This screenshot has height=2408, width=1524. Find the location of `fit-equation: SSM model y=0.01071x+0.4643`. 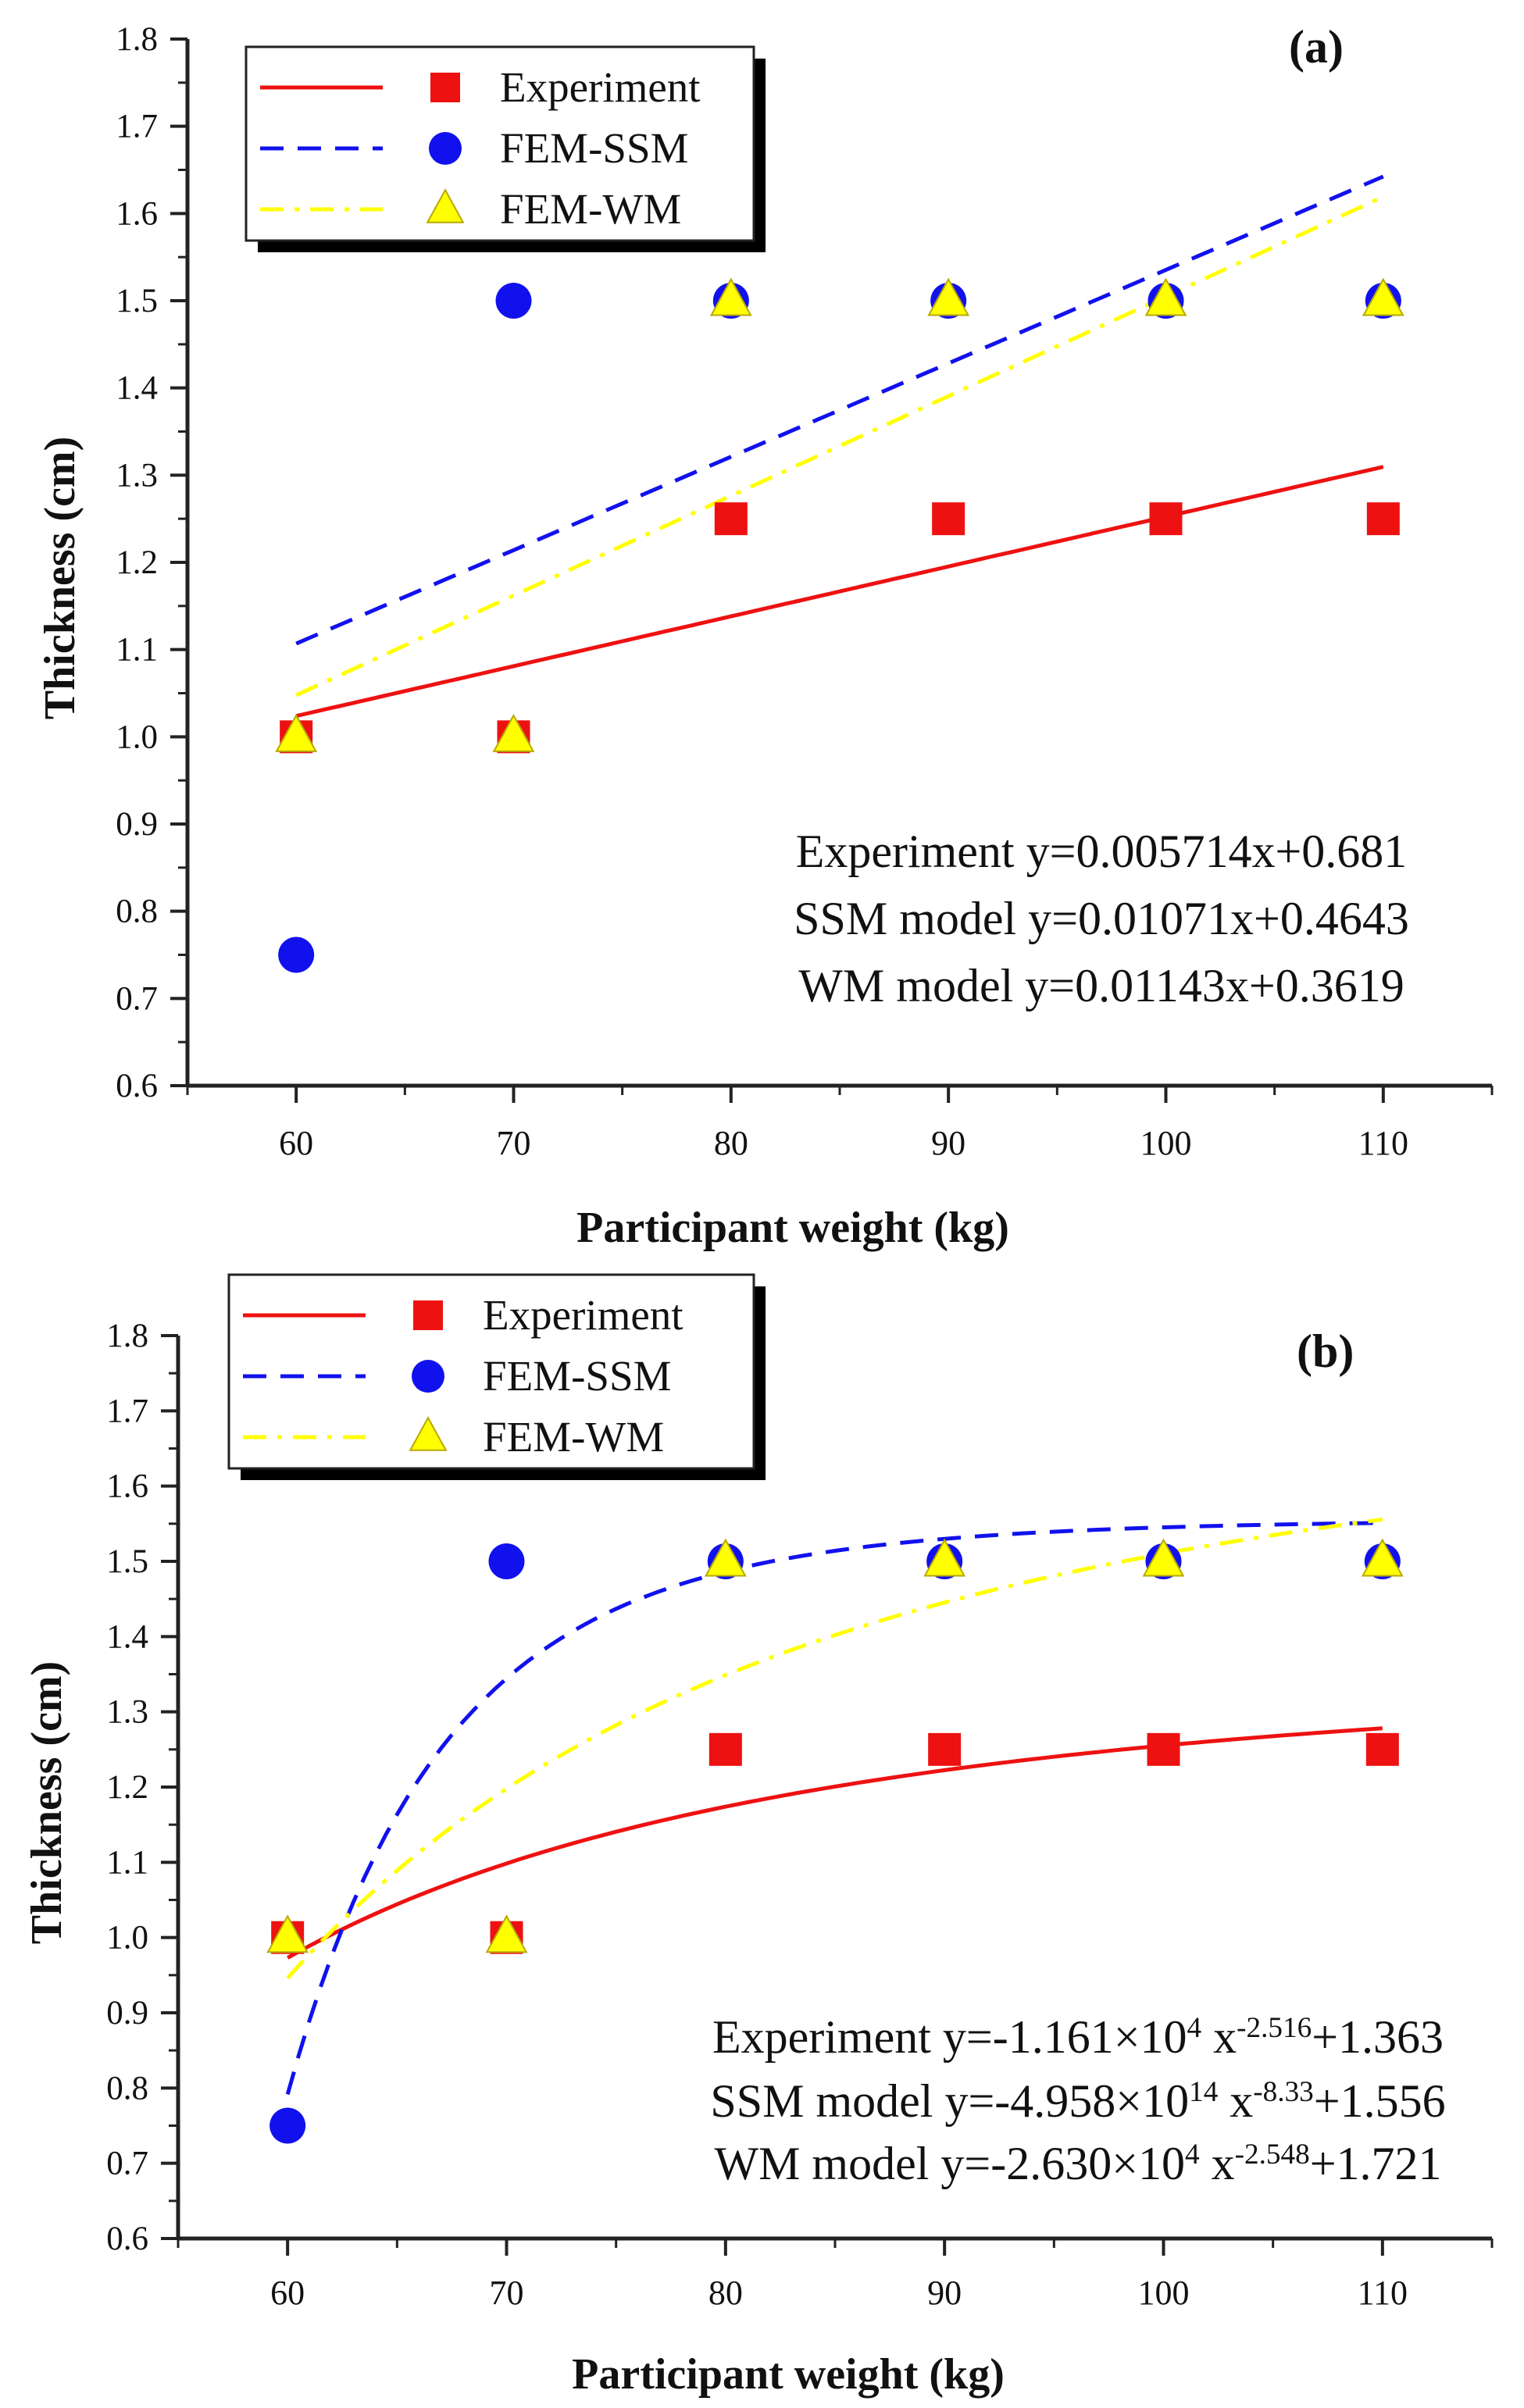

fit-equation: SSM model y=0.01071x+0.4643 is located at coordinates (1101, 918).